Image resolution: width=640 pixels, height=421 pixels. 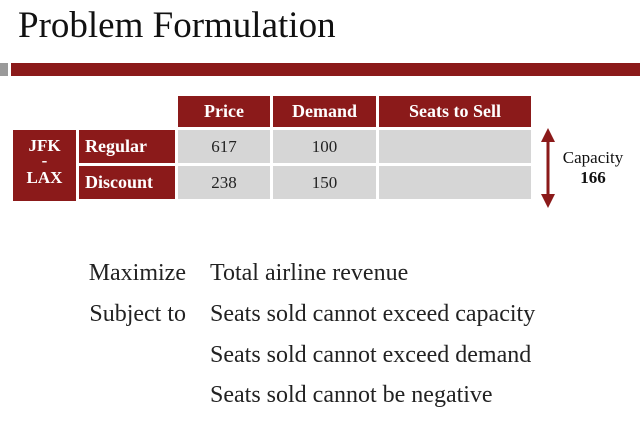 I want to click on cell-regular-seats, so click(x=455, y=146).